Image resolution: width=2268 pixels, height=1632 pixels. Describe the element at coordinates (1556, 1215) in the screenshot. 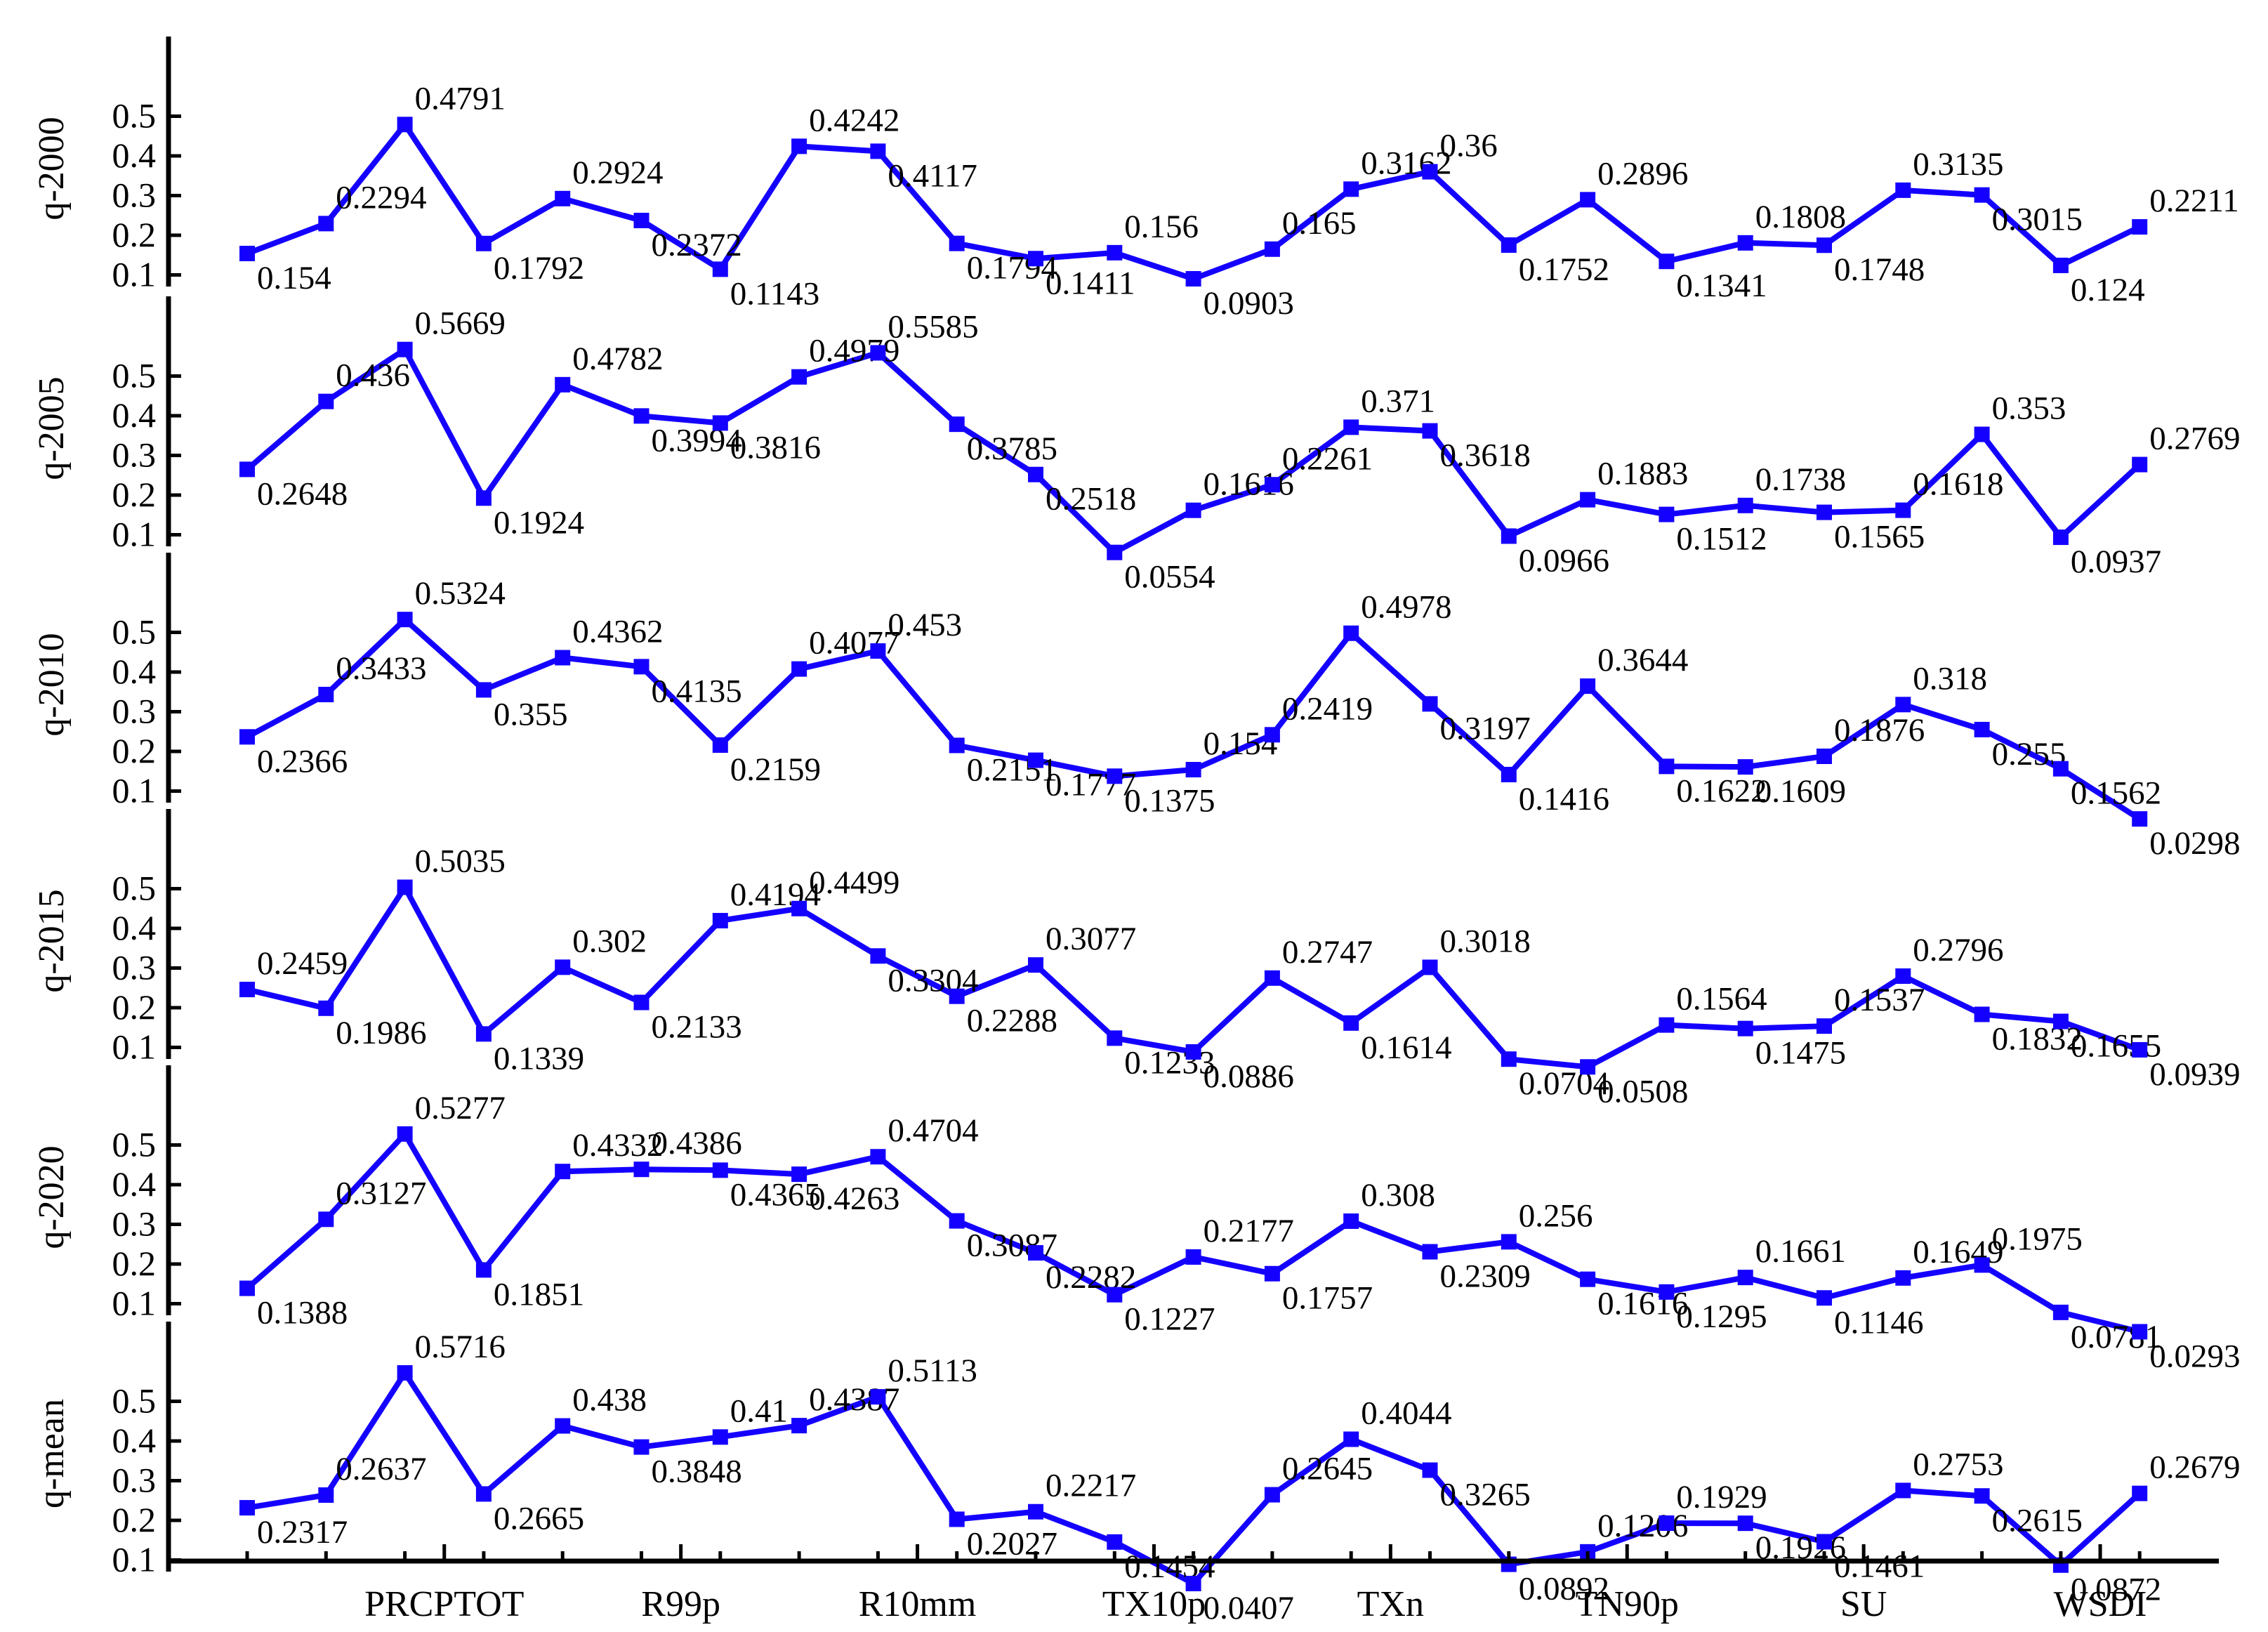

I see `data-label: 0.256` at that location.